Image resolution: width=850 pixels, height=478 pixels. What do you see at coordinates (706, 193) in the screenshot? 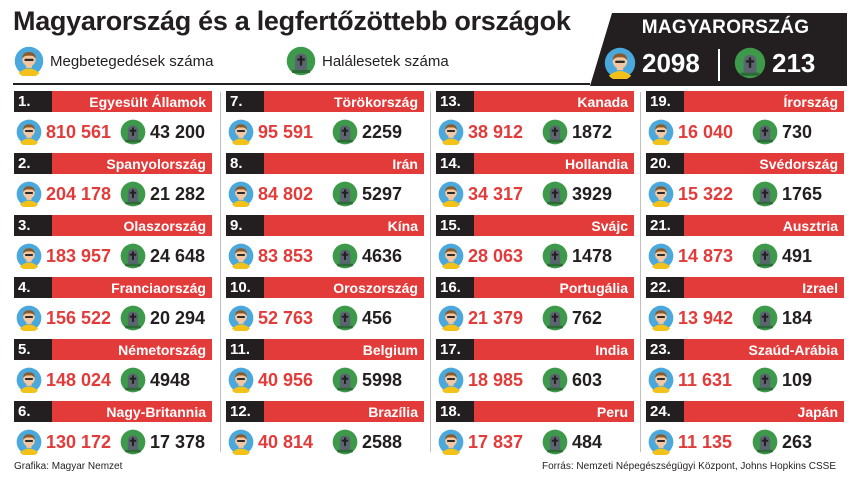
I see `cases-value: 15 322` at bounding box center [706, 193].